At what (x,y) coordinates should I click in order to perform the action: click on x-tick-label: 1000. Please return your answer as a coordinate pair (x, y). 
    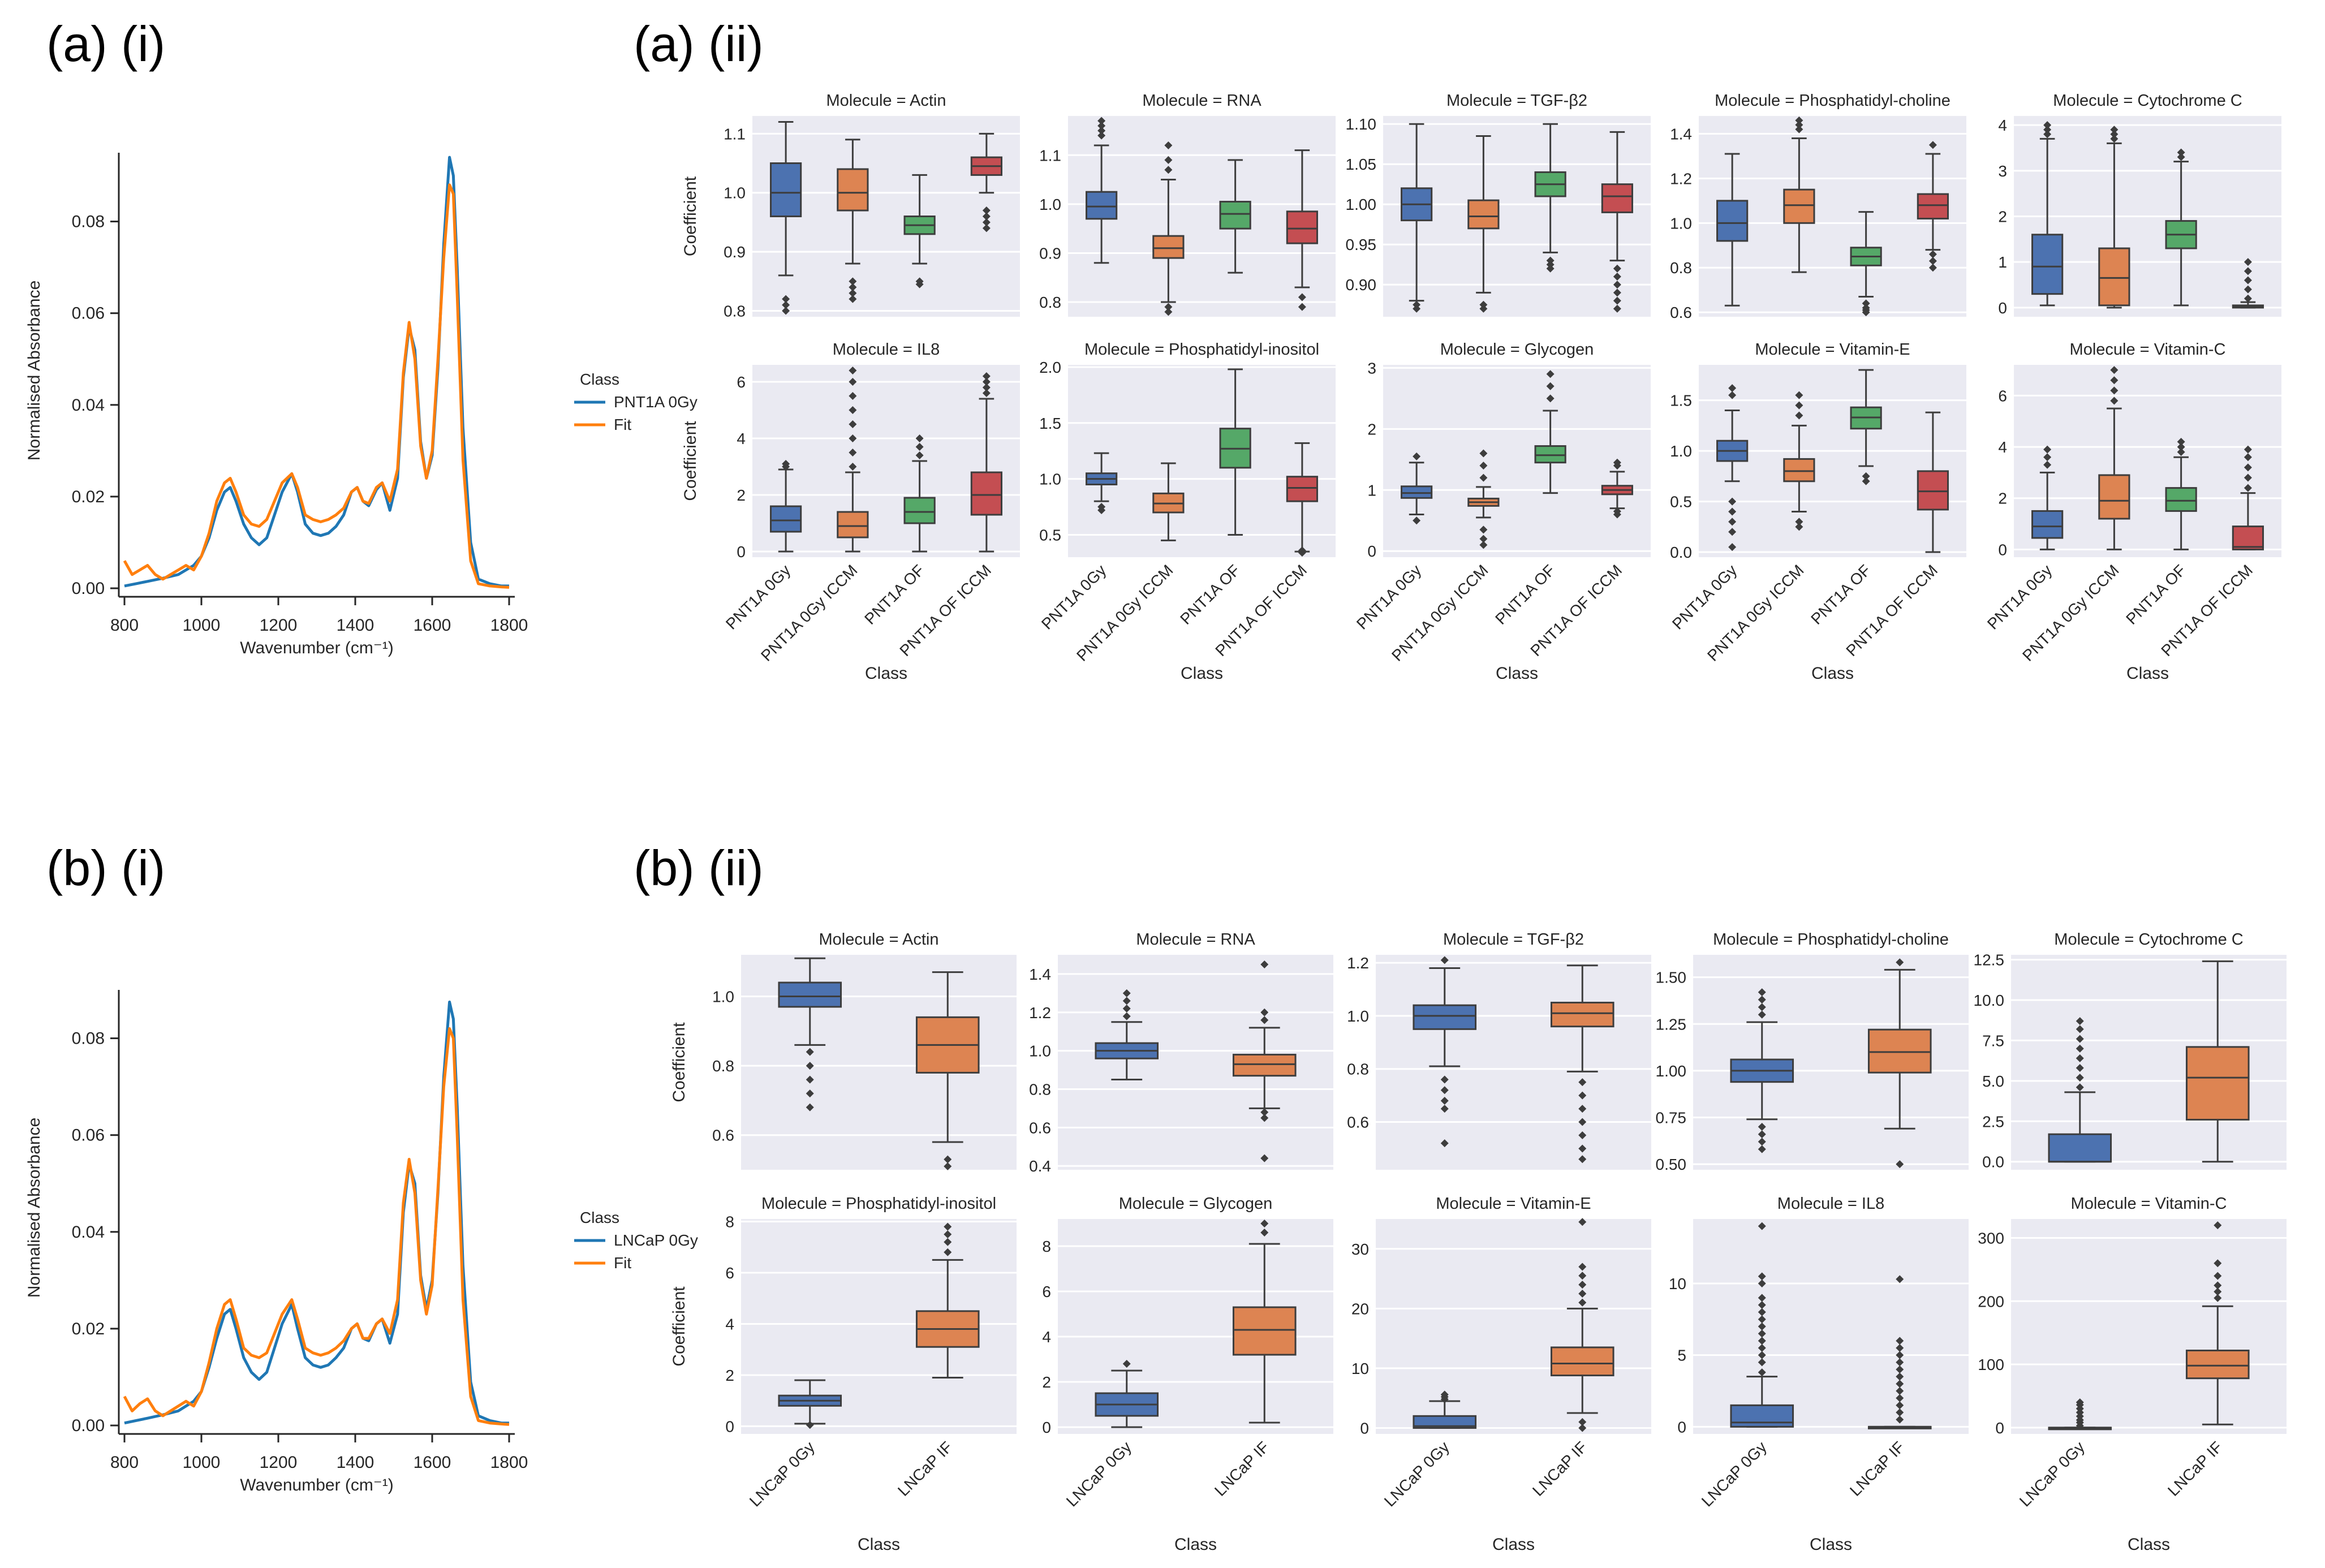
    Looking at the image, I should click on (202, 625).